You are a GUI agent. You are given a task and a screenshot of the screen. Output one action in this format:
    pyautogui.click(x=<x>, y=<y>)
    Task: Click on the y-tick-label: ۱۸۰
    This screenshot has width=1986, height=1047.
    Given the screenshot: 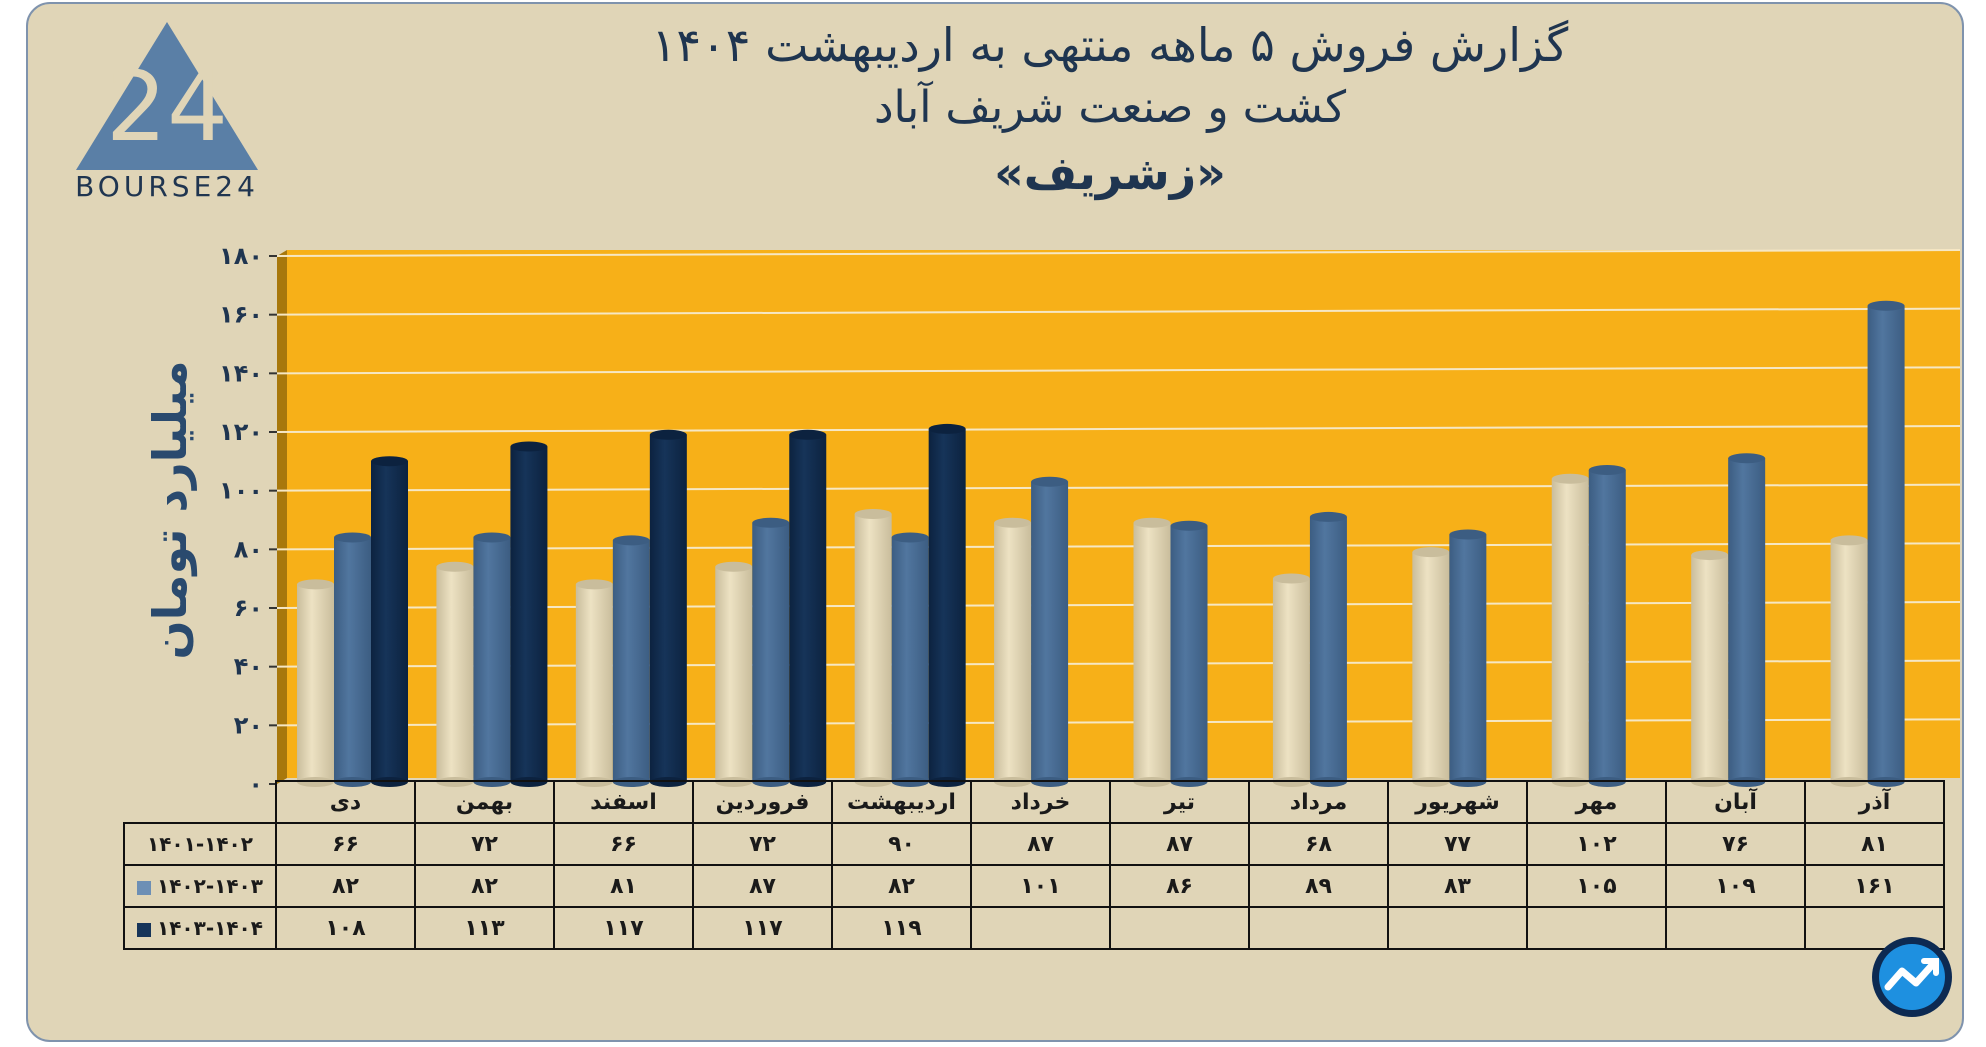 What is the action you would take?
    pyautogui.click(x=241, y=256)
    